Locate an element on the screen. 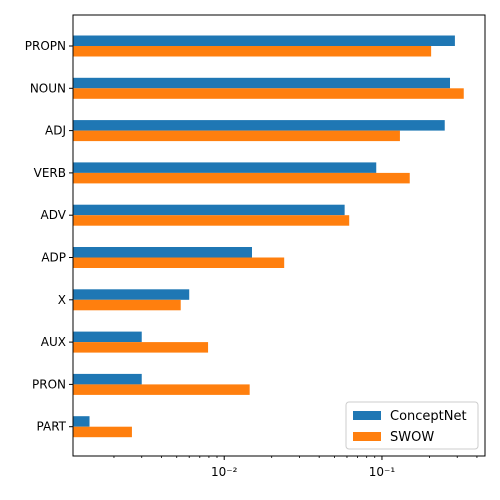 The width and height of the screenshot is (500, 500). bar-swow-noun is located at coordinates (268, 93).